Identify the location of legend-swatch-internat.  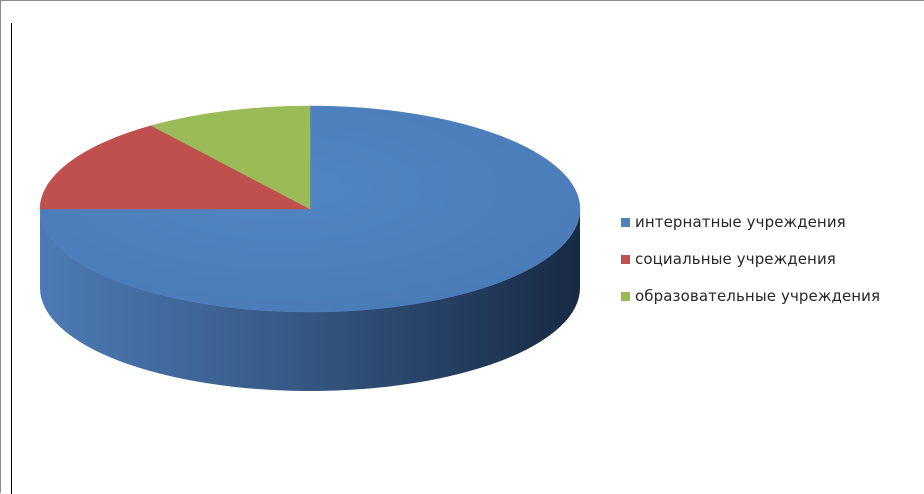
(625, 222).